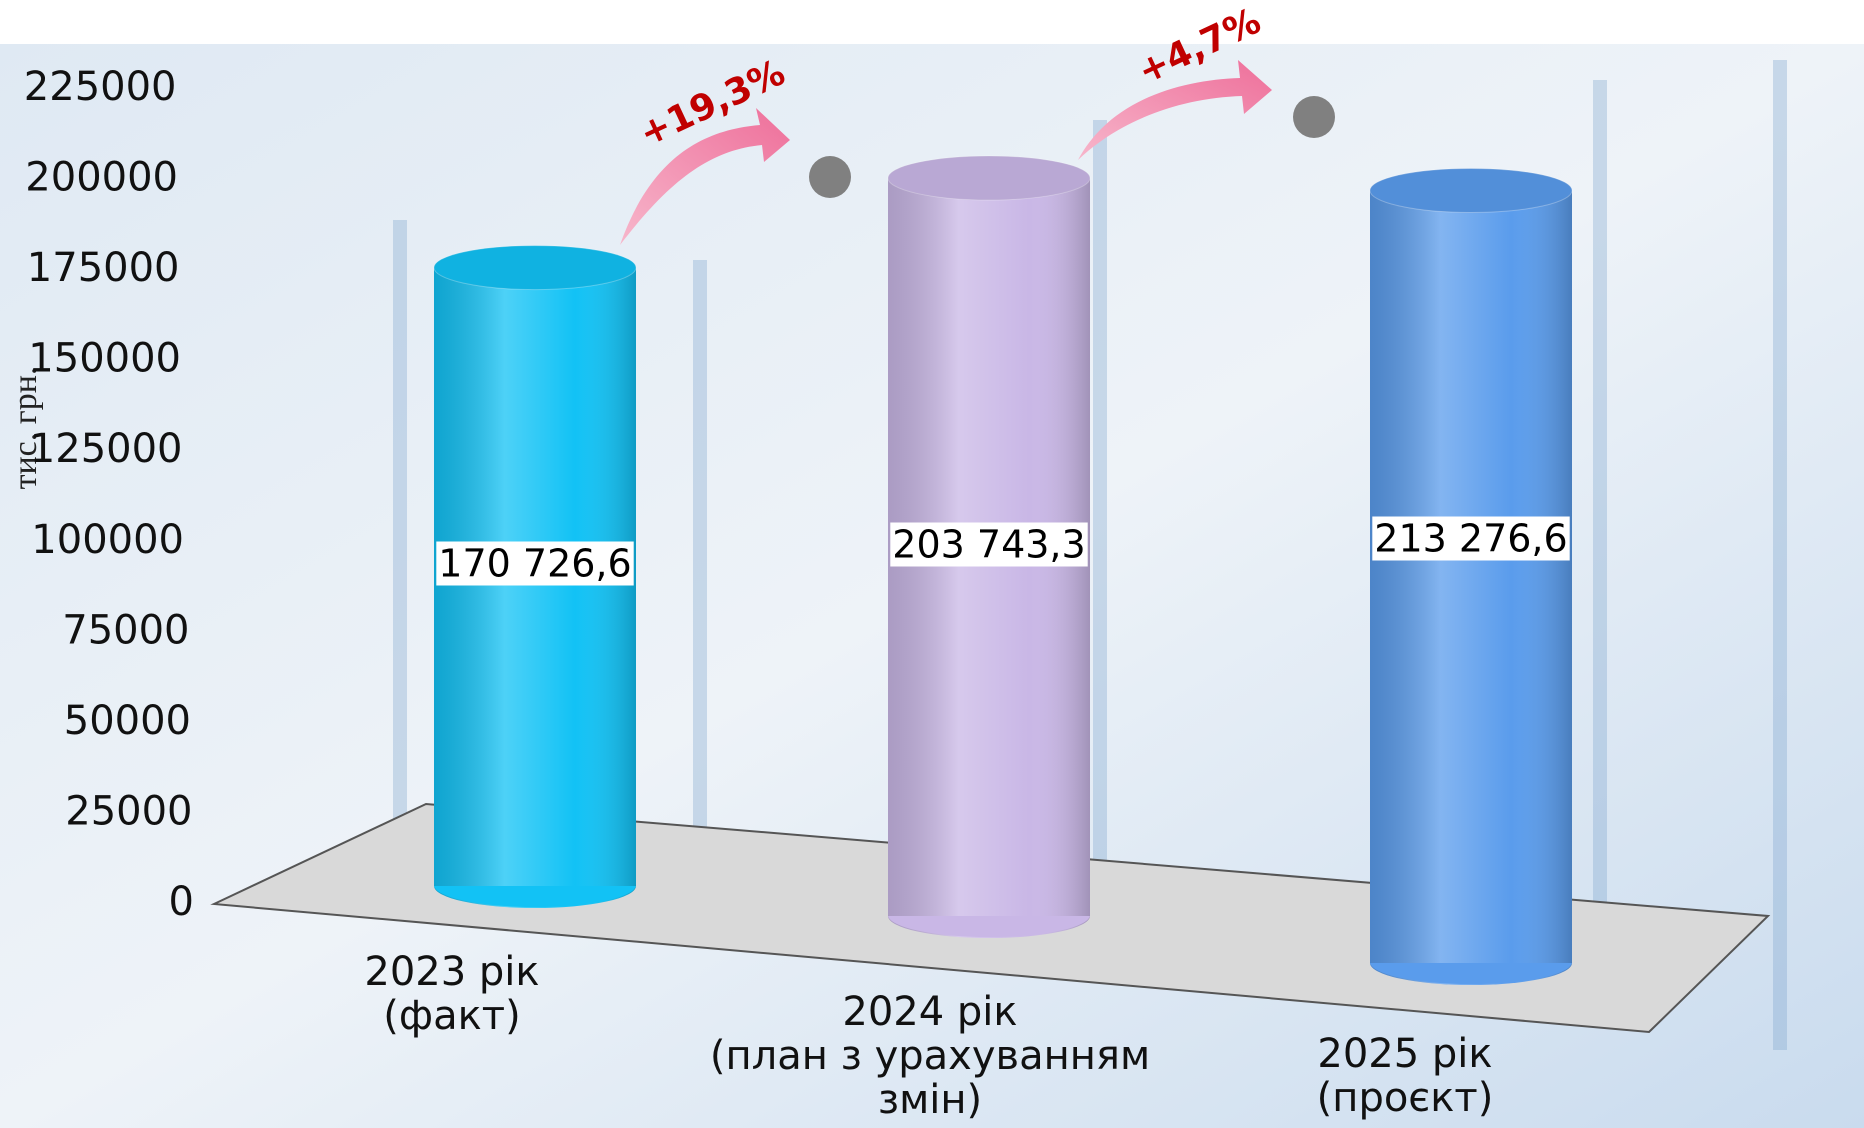 The image size is (1864, 1128). I want to click on y-tick-label: 125000, so click(106, 449).